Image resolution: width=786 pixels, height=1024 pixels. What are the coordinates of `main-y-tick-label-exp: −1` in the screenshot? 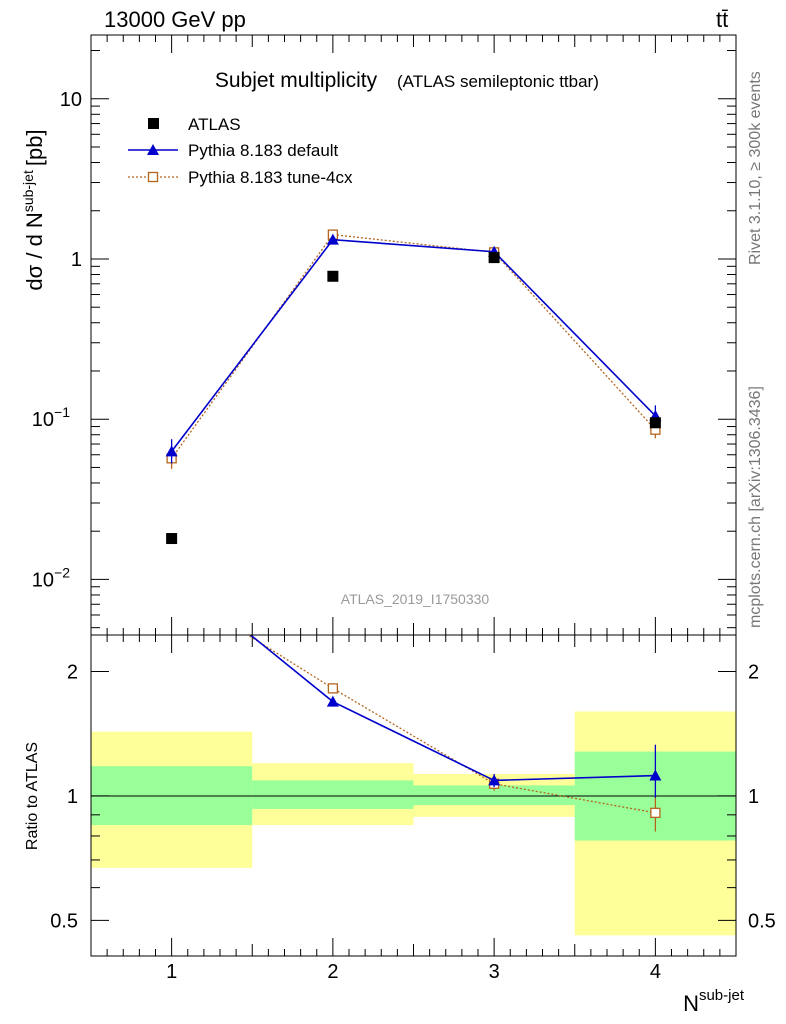 It's located at (62, 412).